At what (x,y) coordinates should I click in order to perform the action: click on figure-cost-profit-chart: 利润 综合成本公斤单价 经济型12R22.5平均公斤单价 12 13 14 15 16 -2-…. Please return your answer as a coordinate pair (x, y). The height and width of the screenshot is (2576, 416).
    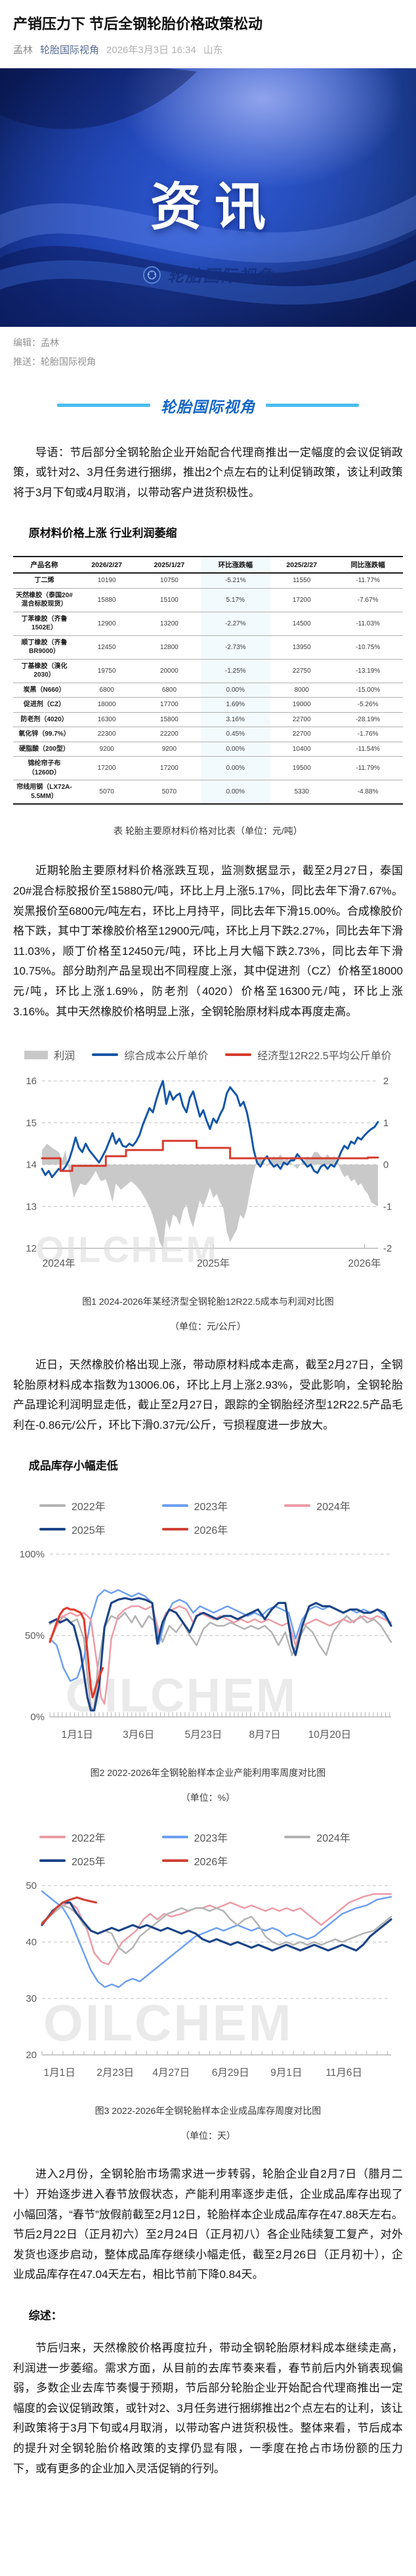
    Looking at the image, I should click on (208, 1161).